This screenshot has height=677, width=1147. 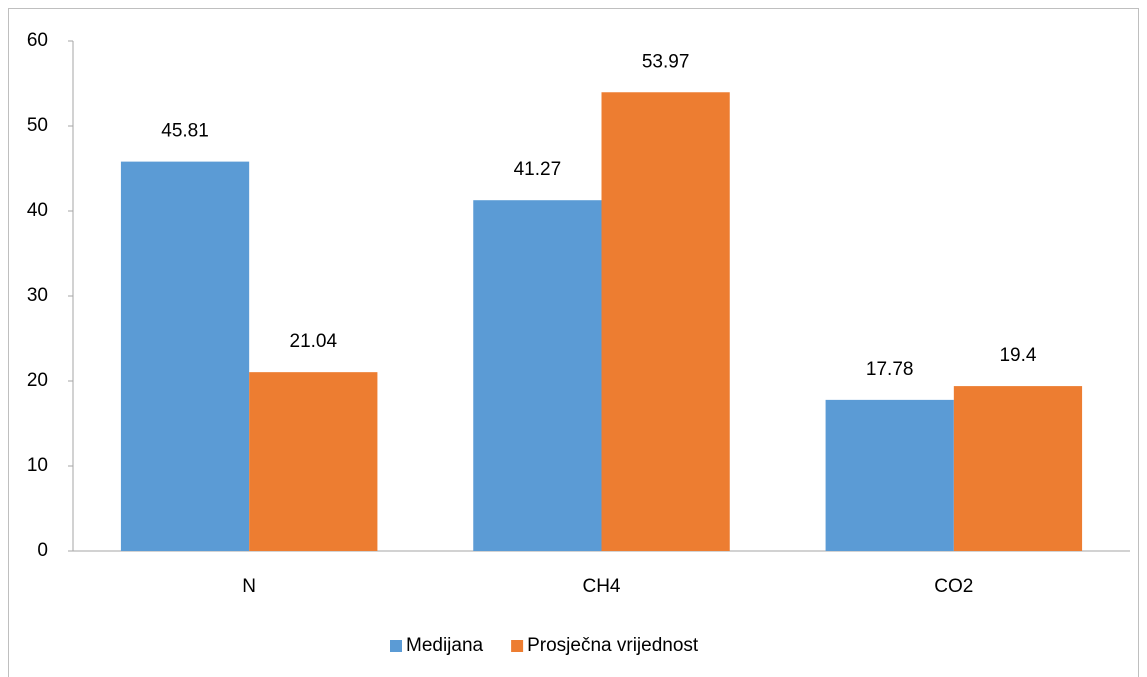 I want to click on y-tick-label: 60, so click(x=37, y=40).